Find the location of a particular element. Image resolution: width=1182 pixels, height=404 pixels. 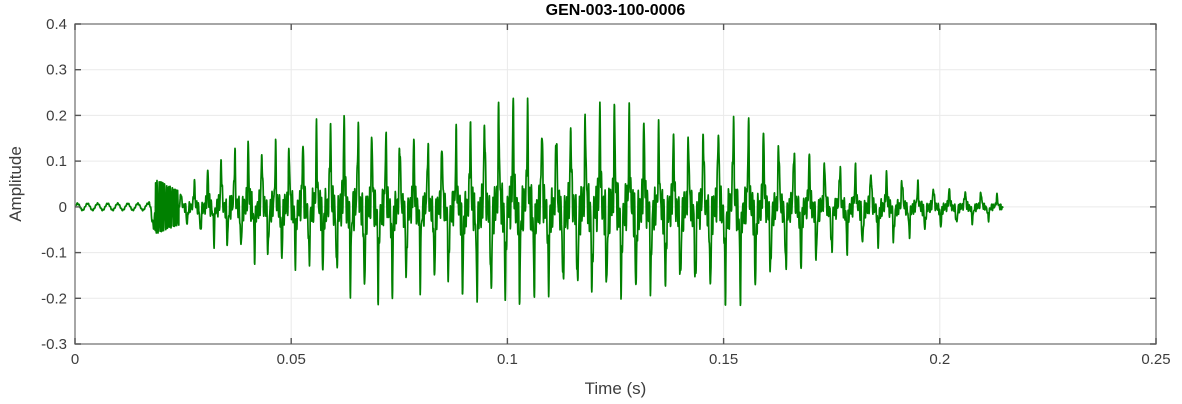

y-tick-label: 0.2 is located at coordinates (56, 115).